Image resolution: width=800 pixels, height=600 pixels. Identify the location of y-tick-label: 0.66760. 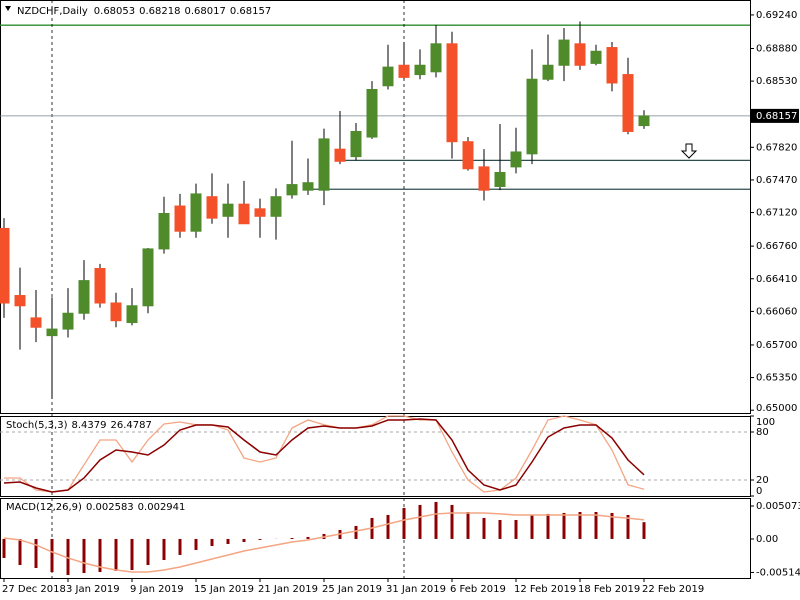
(776, 246).